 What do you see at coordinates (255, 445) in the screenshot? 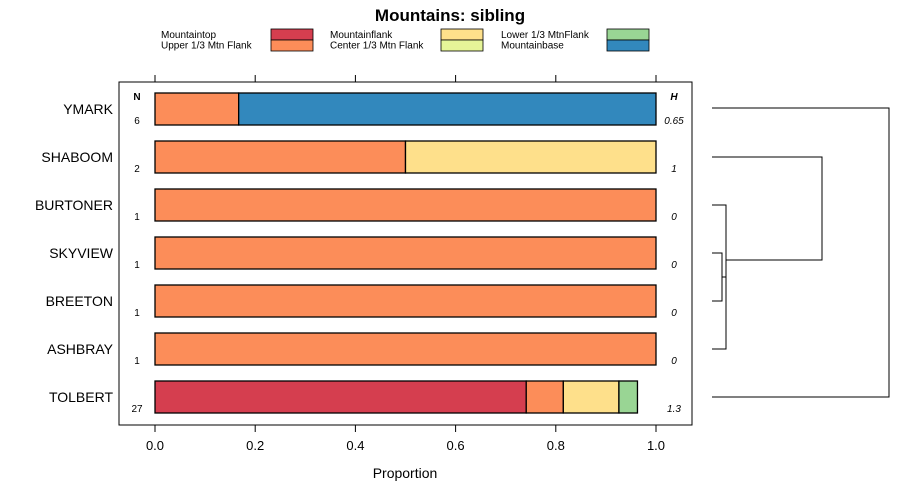
I see `x-tick-label: 0.2` at bounding box center [255, 445].